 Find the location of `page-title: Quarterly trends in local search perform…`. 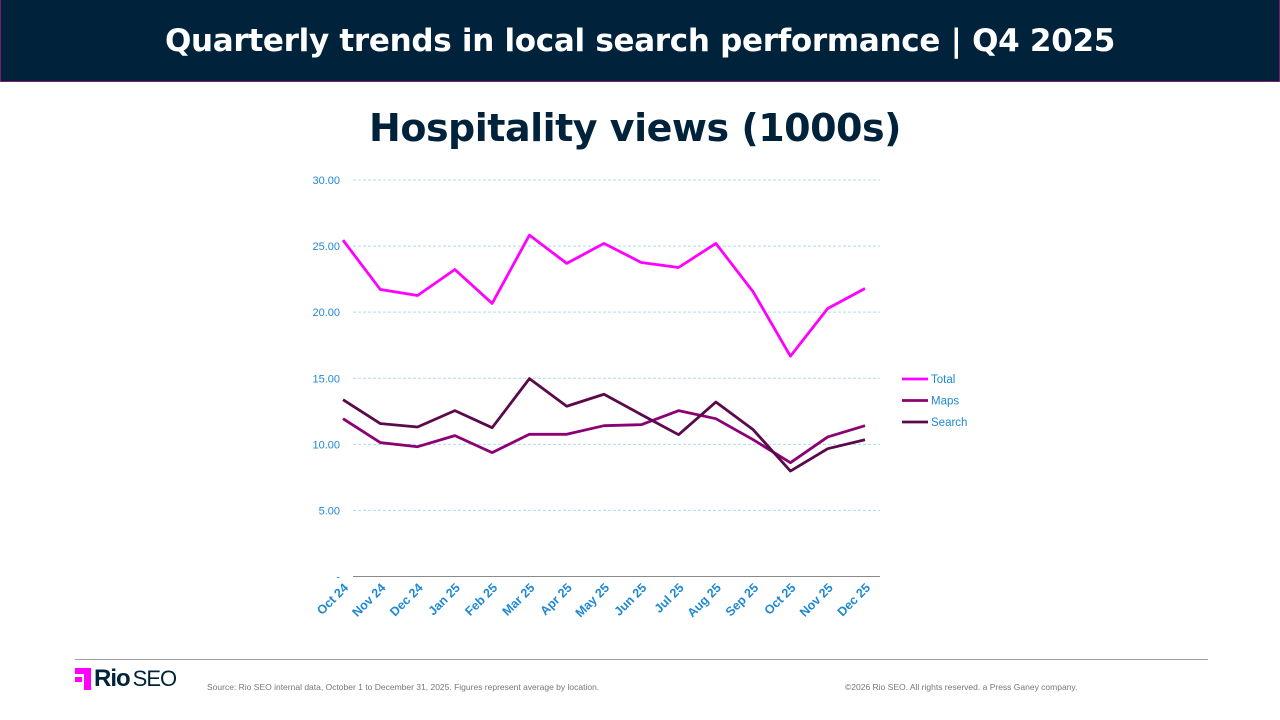

page-title: Quarterly trends in local search perform… is located at coordinates (640, 40).